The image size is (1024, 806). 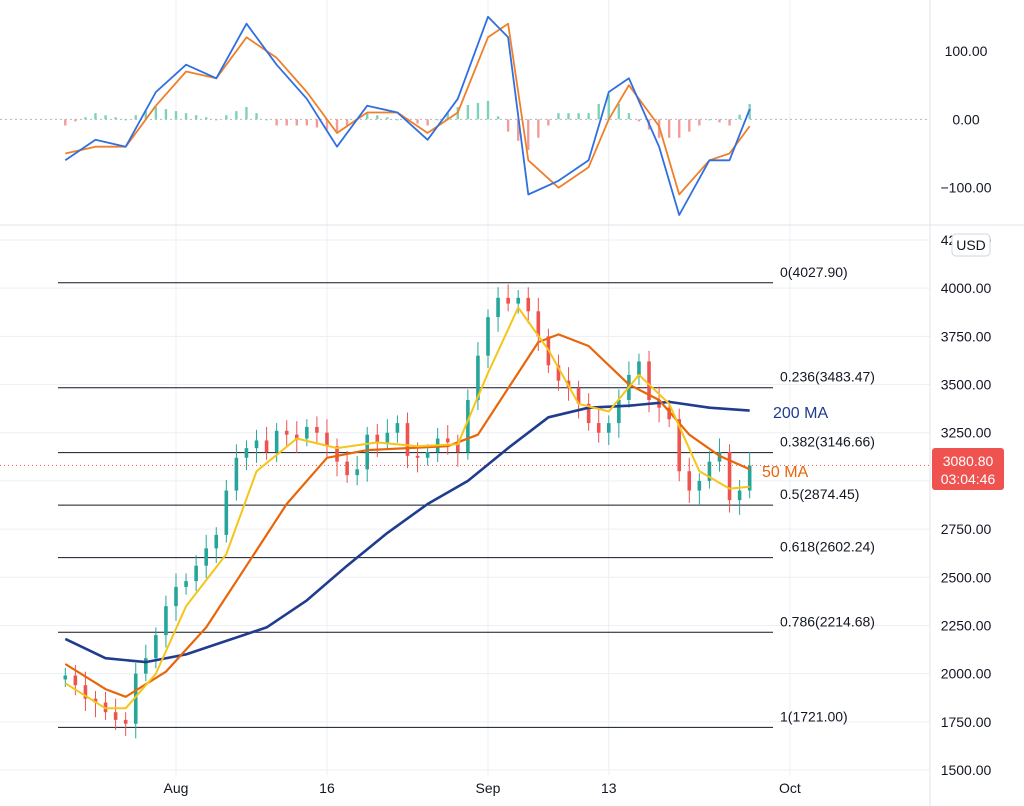 What do you see at coordinates (966, 770) in the screenshot?
I see `price-tick-label: 1500.00` at bounding box center [966, 770].